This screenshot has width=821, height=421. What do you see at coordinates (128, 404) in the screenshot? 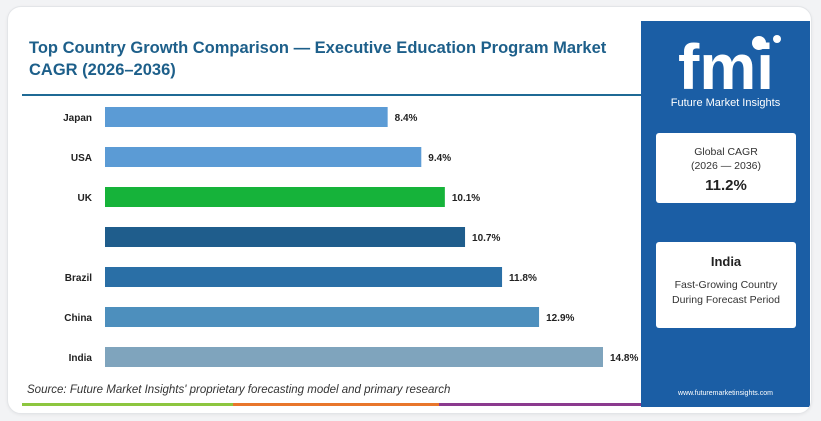
I see `bottom-bar-segment-green` at bounding box center [128, 404].